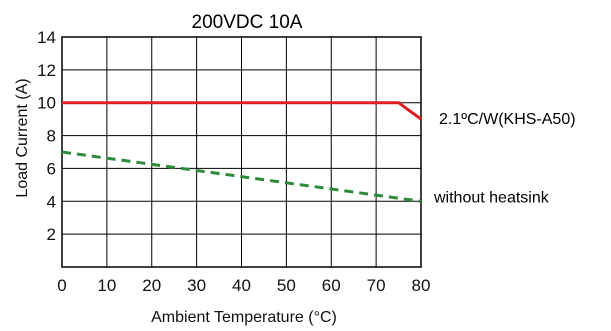  I want to click on y-tick-label: 4, so click(51, 201).